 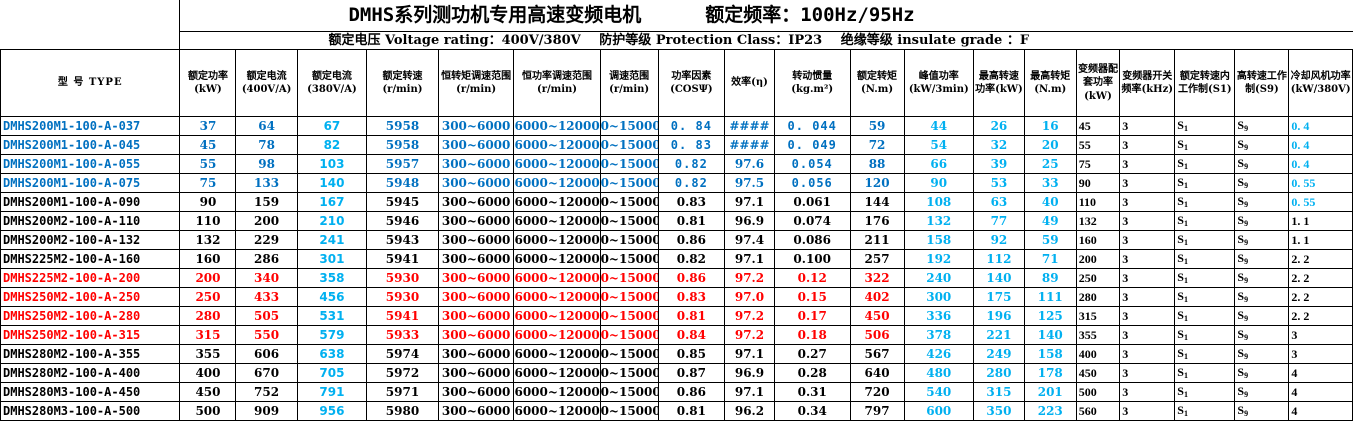 What do you see at coordinates (1320, 145) in the screenshot?
I see `cell-fan: 0. 4` at bounding box center [1320, 145].